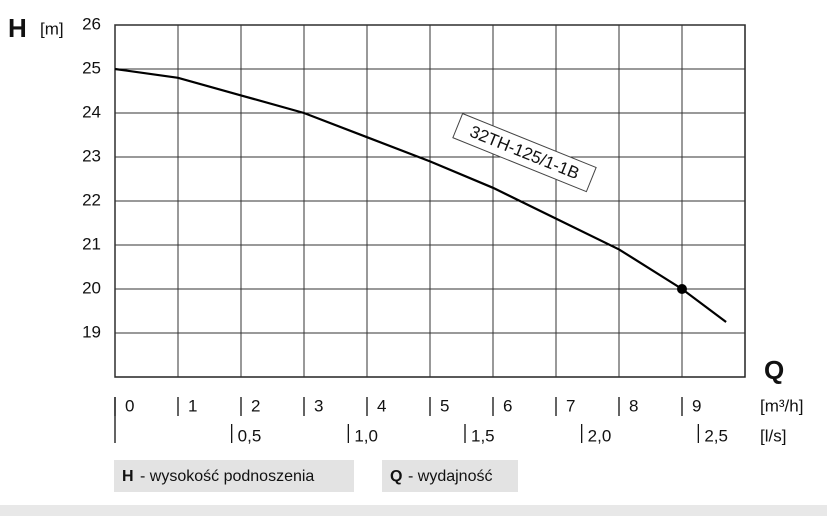 This screenshot has width=827, height=516. What do you see at coordinates (483, 435) in the screenshot?
I see `x2-tick-label: 1,5` at bounding box center [483, 435].